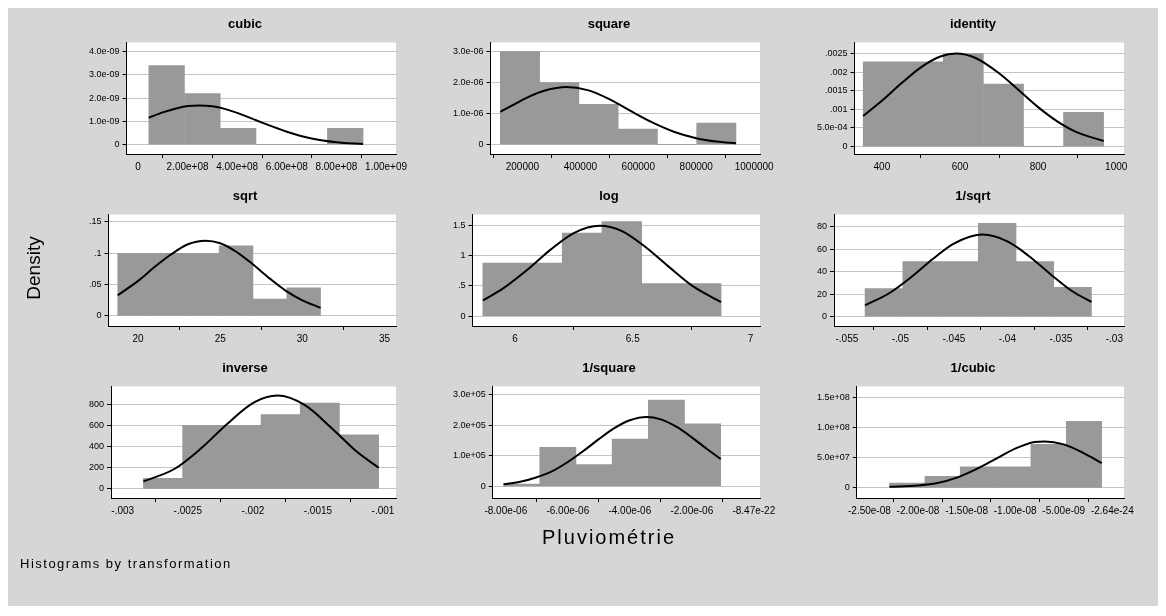 The height and width of the screenshot is (616, 1166). Describe the element at coordinates (386, 166) in the screenshot. I see `x-tick-label: 1.00e+09` at that location.